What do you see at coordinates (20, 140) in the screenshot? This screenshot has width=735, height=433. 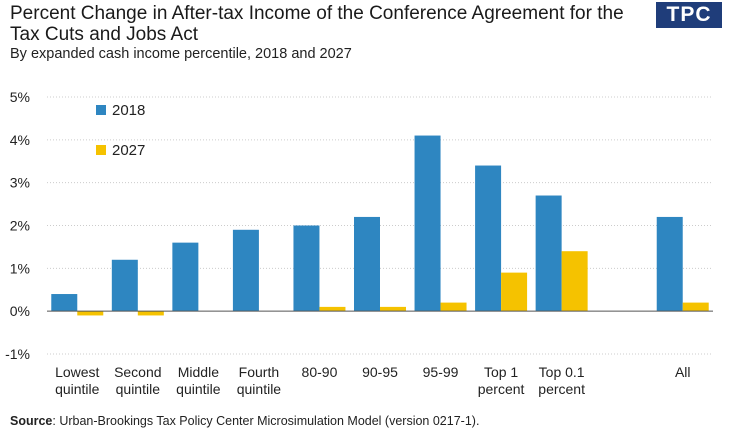 I see `y-tick-label: 4%` at bounding box center [20, 140].